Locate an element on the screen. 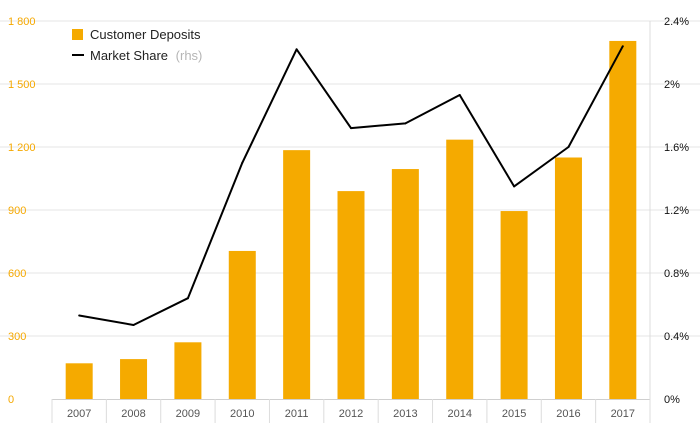 This screenshot has width=700, height=433. bar-2011 is located at coordinates (297, 274).